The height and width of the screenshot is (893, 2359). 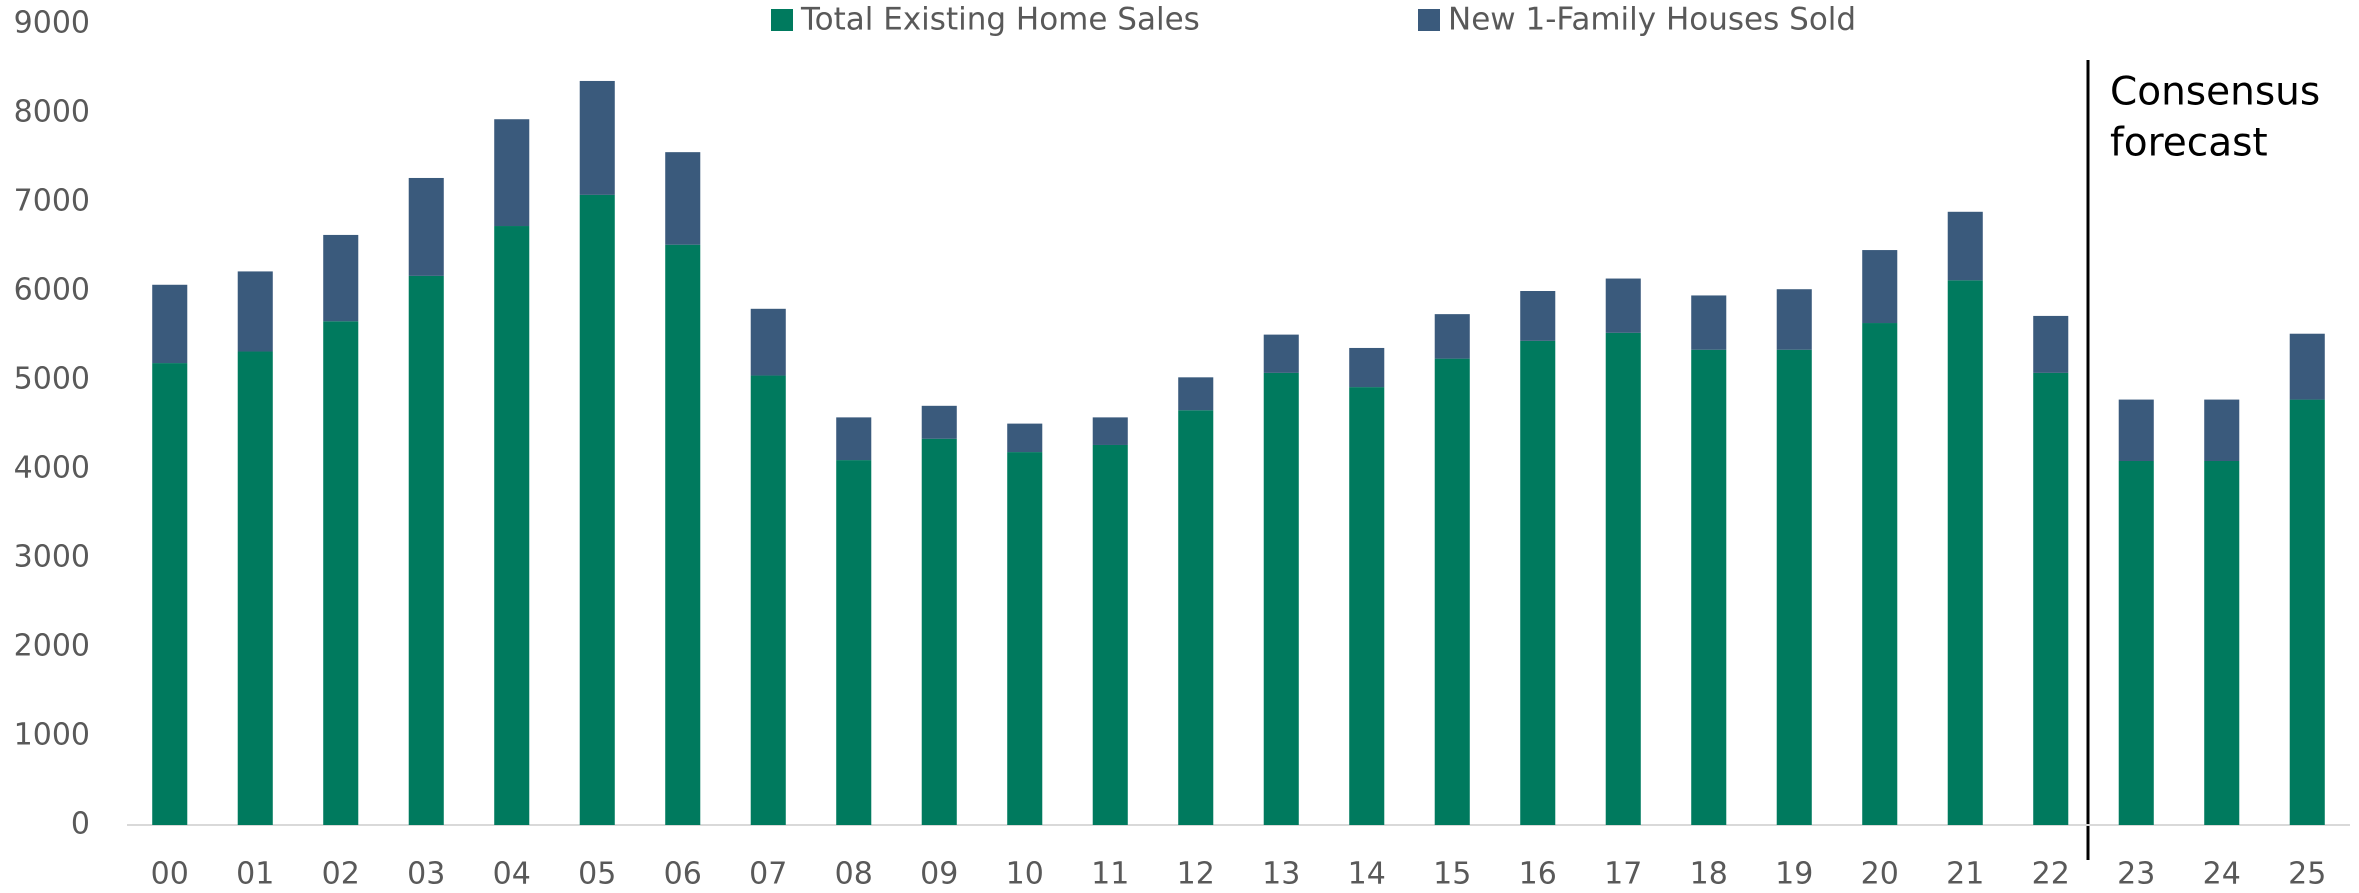 What do you see at coordinates (52, 379) in the screenshot?
I see `y-tick-label: 5000` at bounding box center [52, 379].